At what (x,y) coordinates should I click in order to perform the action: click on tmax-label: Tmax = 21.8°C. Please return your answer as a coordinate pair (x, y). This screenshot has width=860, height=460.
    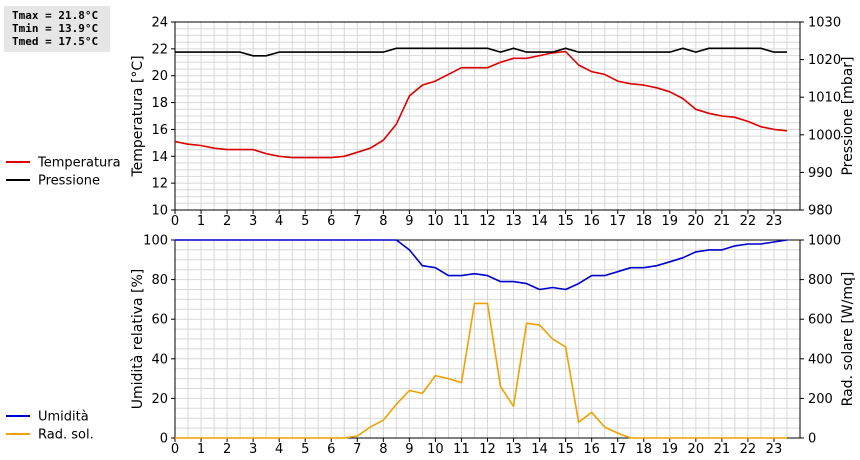
    Looking at the image, I should click on (55, 15).